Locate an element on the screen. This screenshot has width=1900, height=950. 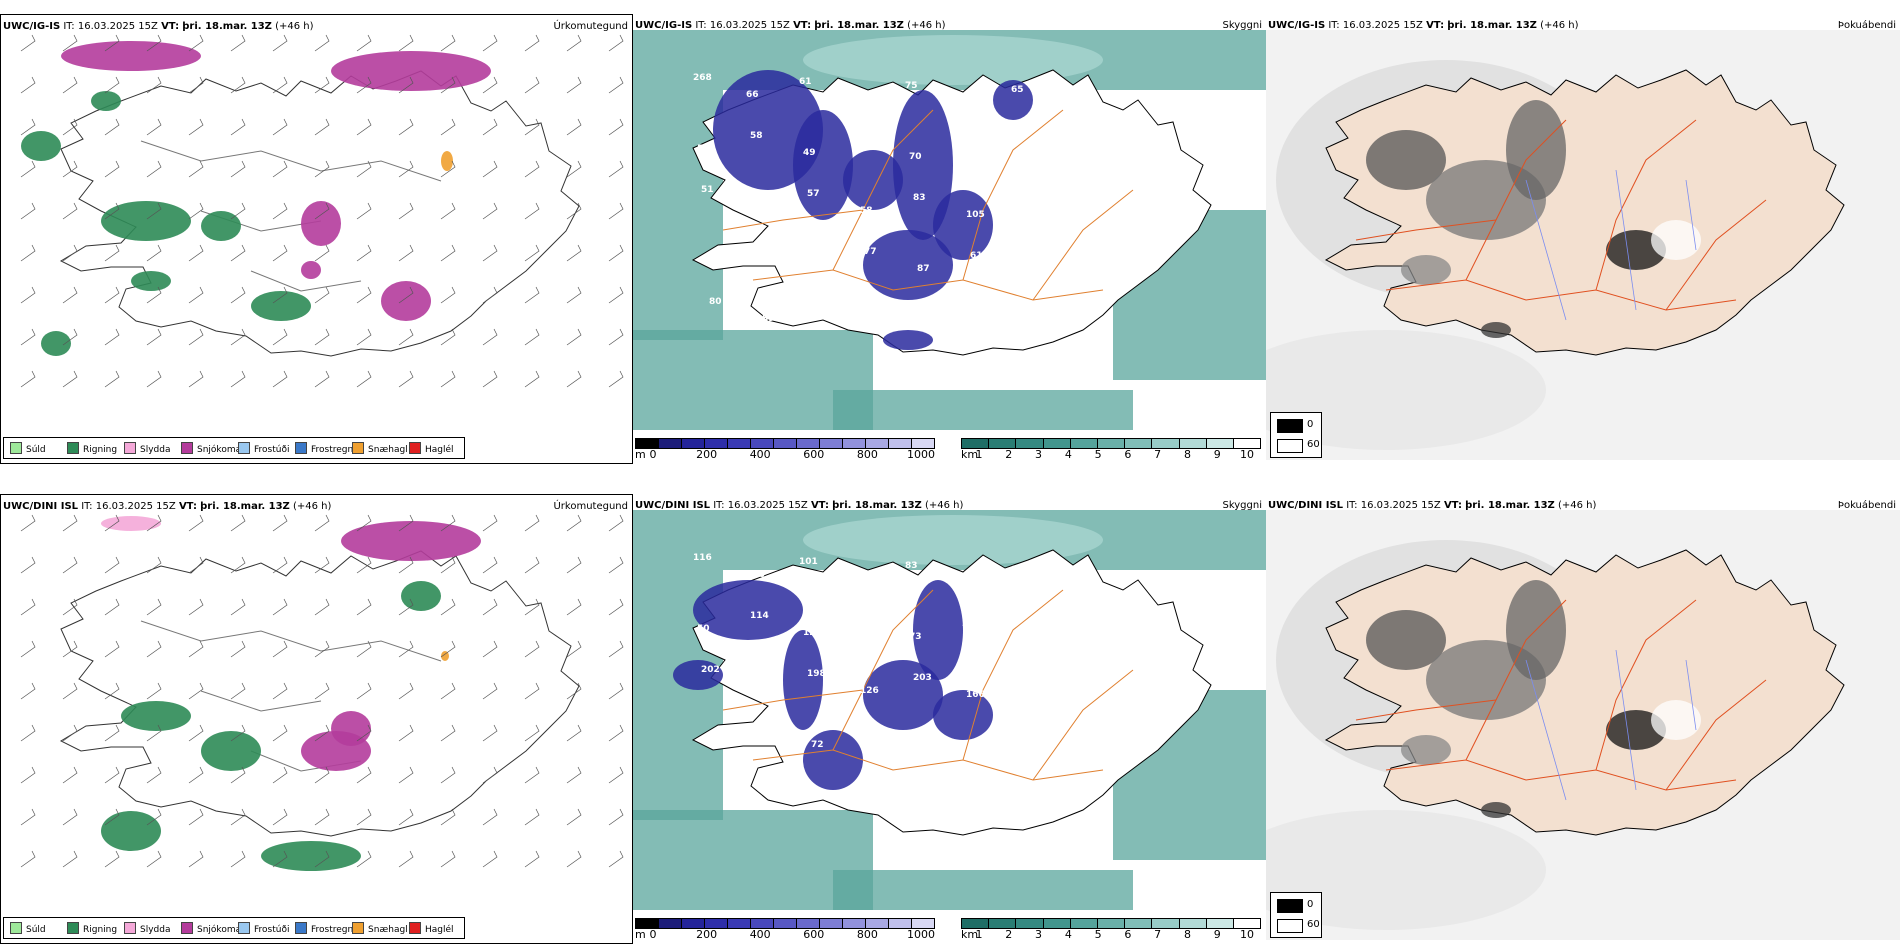
cloudbase-value-label: 268 is located at coordinates (702, 78).